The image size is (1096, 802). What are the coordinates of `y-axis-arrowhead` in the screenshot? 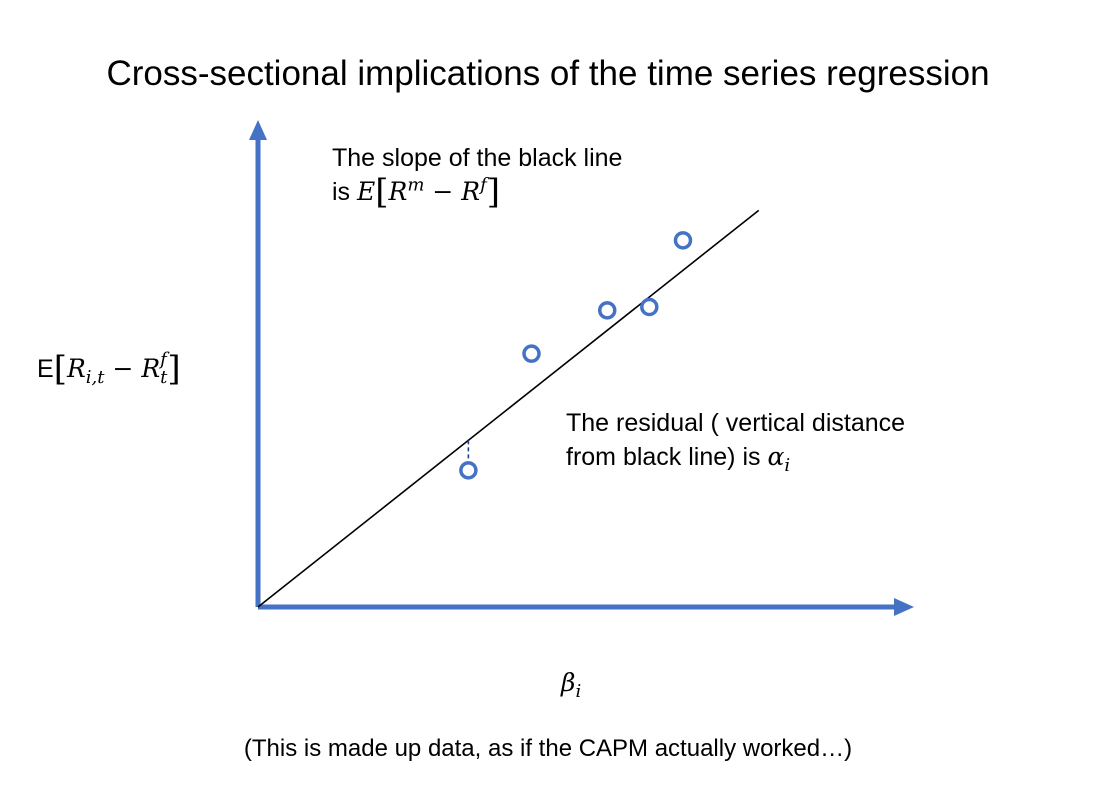 It's located at (258, 130).